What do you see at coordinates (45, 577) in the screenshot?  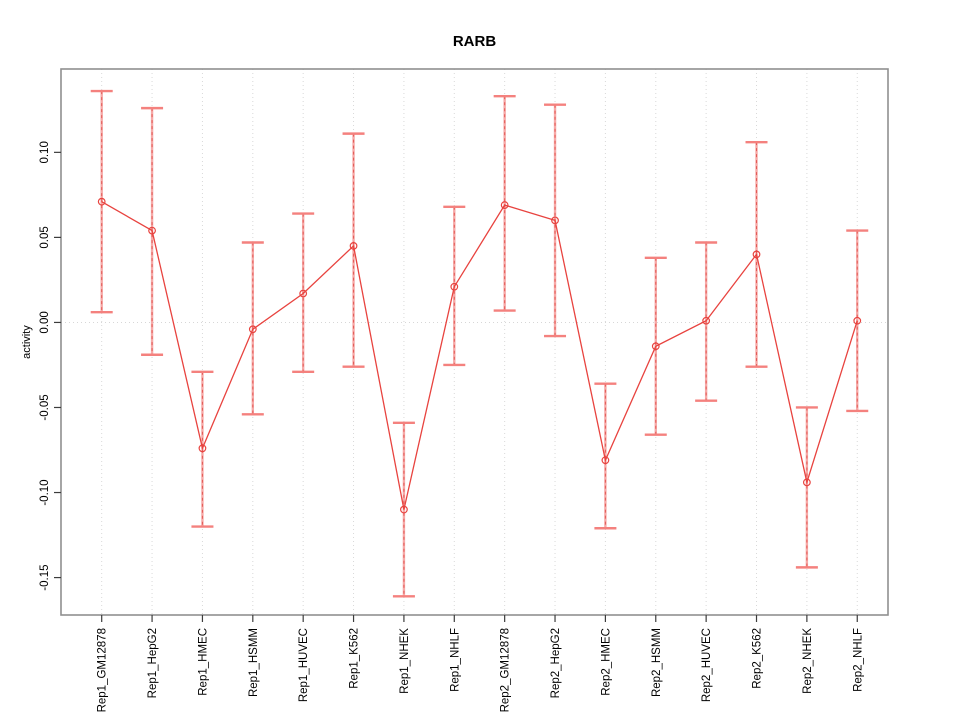 I see `y-tick-label: -0.15` at bounding box center [45, 577].